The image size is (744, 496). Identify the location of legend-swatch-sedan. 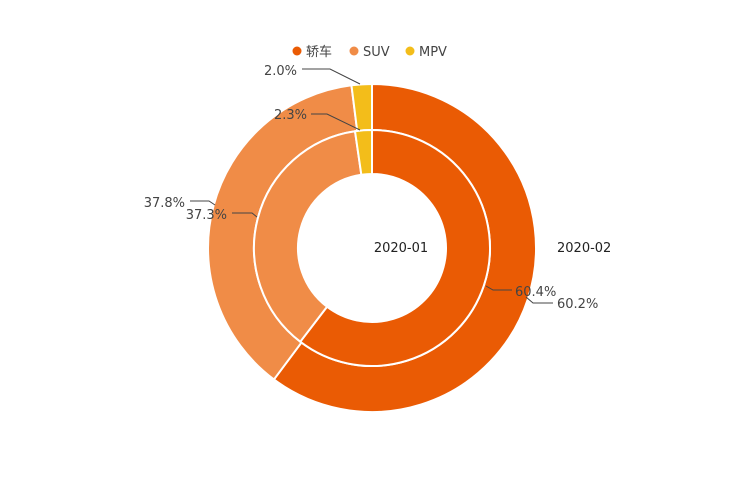
(297, 51).